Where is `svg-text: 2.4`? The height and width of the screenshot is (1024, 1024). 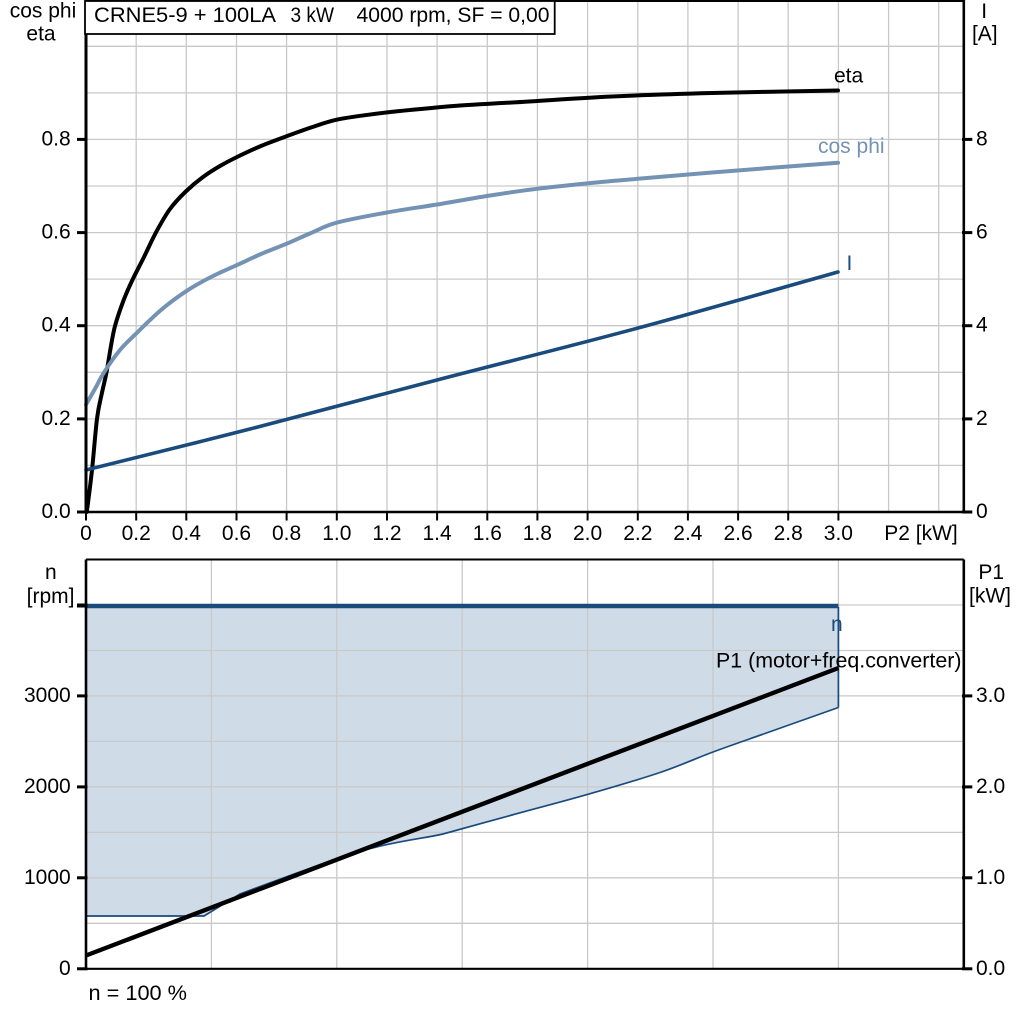 svg-text: 2.4 is located at coordinates (688, 533).